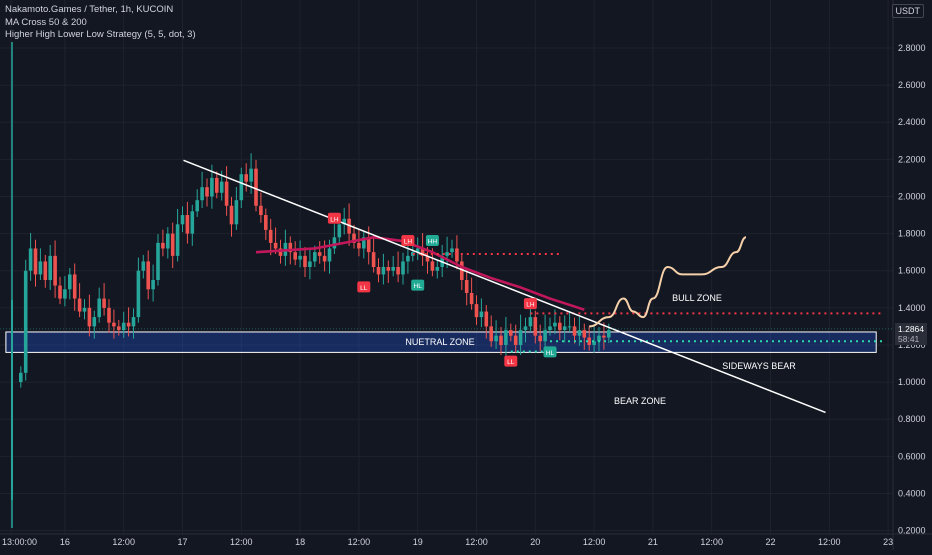 Image resolution: width=932 pixels, height=555 pixels. Describe the element at coordinates (912, 382) in the screenshot. I see `y-tick-label: 1.0000` at that location.